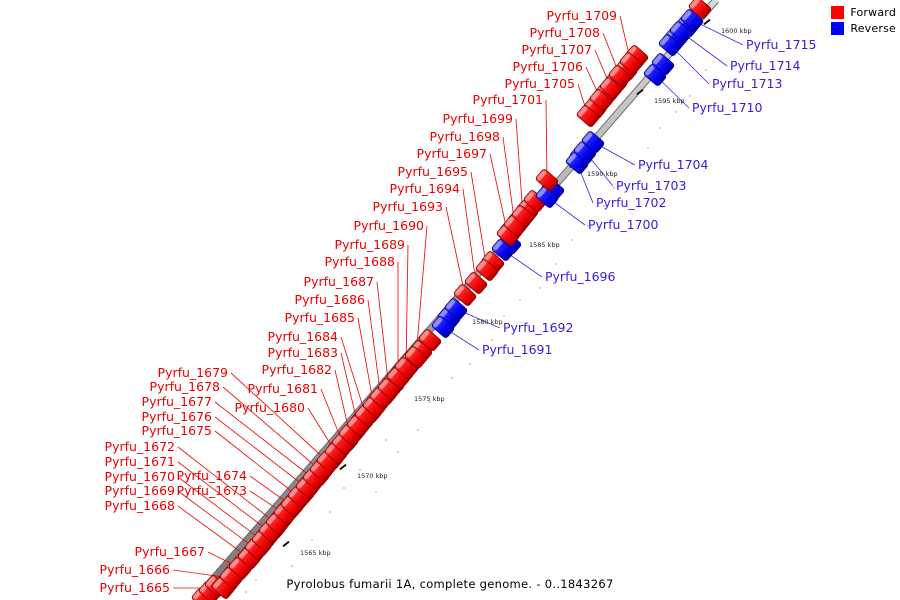 The height and width of the screenshot is (600, 900). I want to click on gene-label-pyrfu_1666: Pyrfu_1666, so click(134, 569).